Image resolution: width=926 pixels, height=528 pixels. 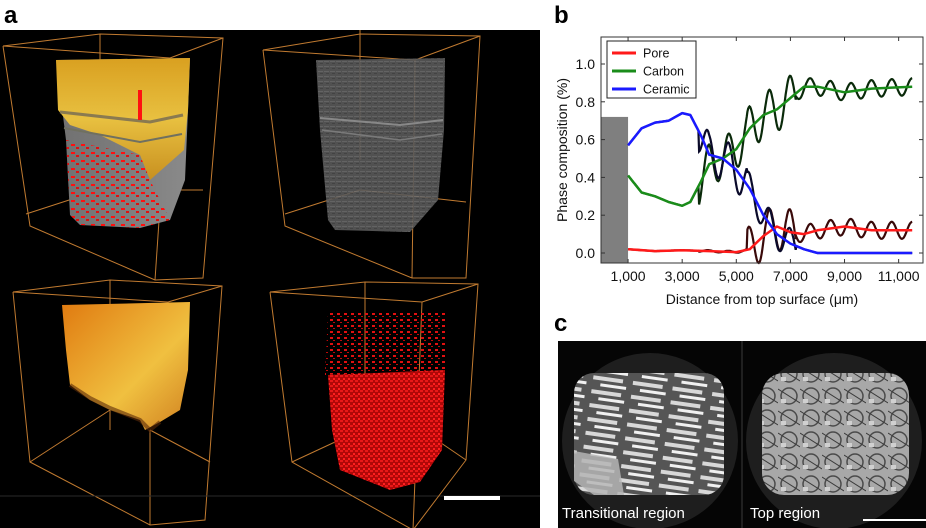 I want to click on y-tick-label: 1.0, so click(x=586, y=64).